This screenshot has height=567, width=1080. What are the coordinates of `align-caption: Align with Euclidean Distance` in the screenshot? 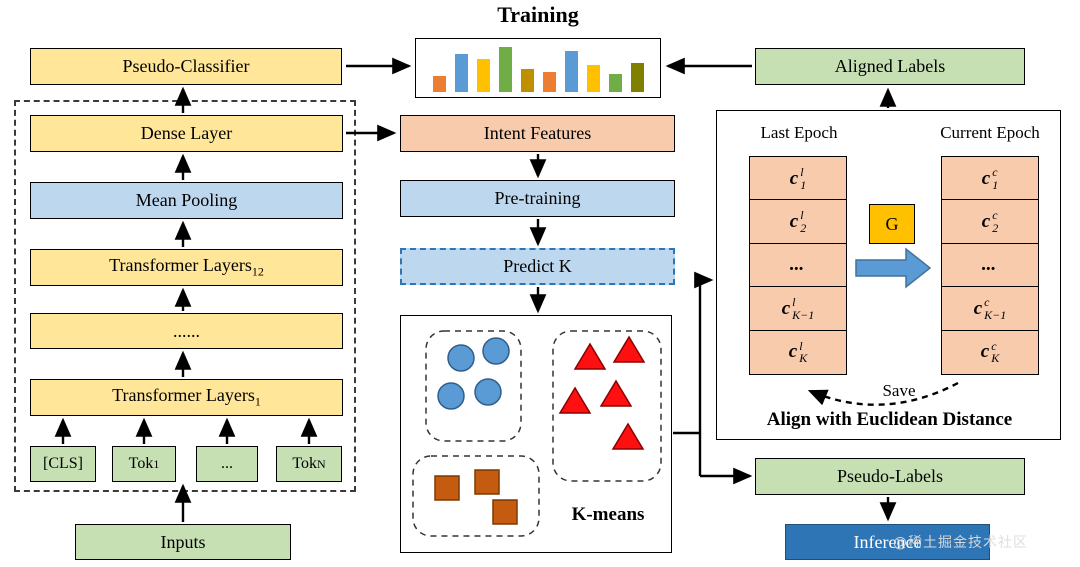 It's located at (889, 419).